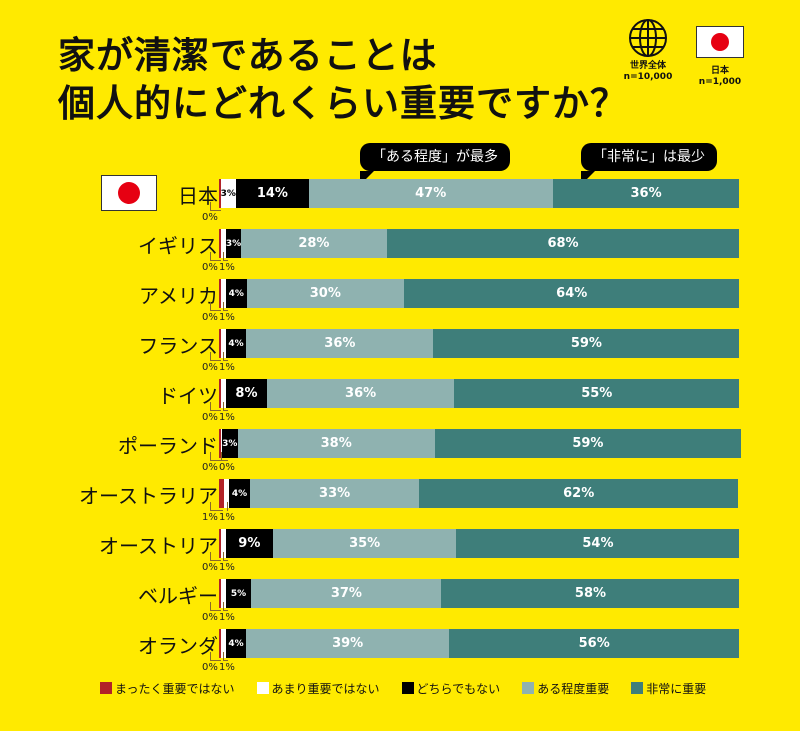 This screenshot has height=731, width=800. What do you see at coordinates (435, 164) in the screenshot?
I see `callout-somewhat: 「ある程度」が最多` at bounding box center [435, 164].